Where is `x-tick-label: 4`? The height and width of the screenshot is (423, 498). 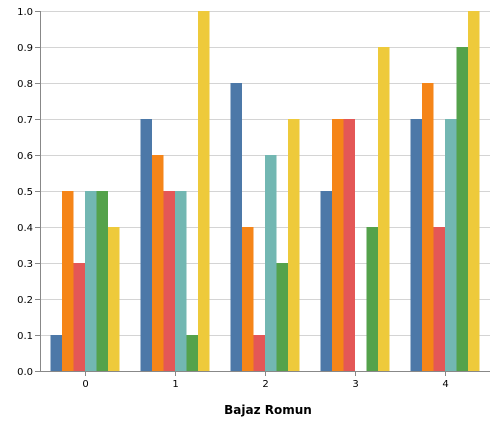 x-tick-label: 4 is located at coordinates (445, 384).